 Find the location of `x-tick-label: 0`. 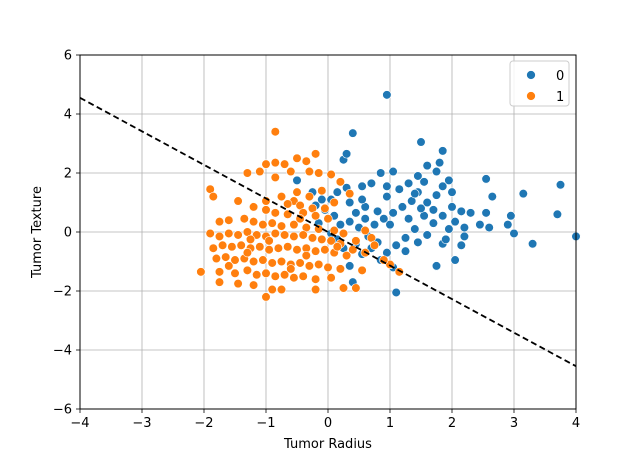

x-tick-label: 0 is located at coordinates (328, 423).